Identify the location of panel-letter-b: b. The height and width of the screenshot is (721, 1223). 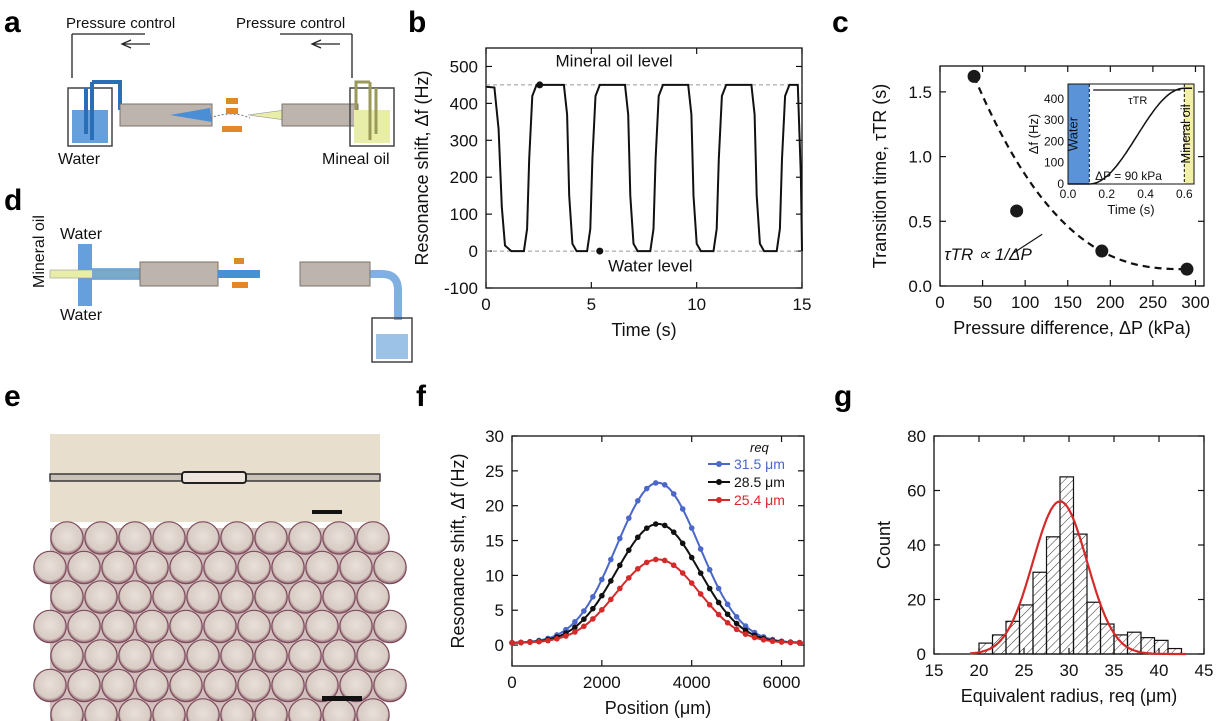
(417, 22).